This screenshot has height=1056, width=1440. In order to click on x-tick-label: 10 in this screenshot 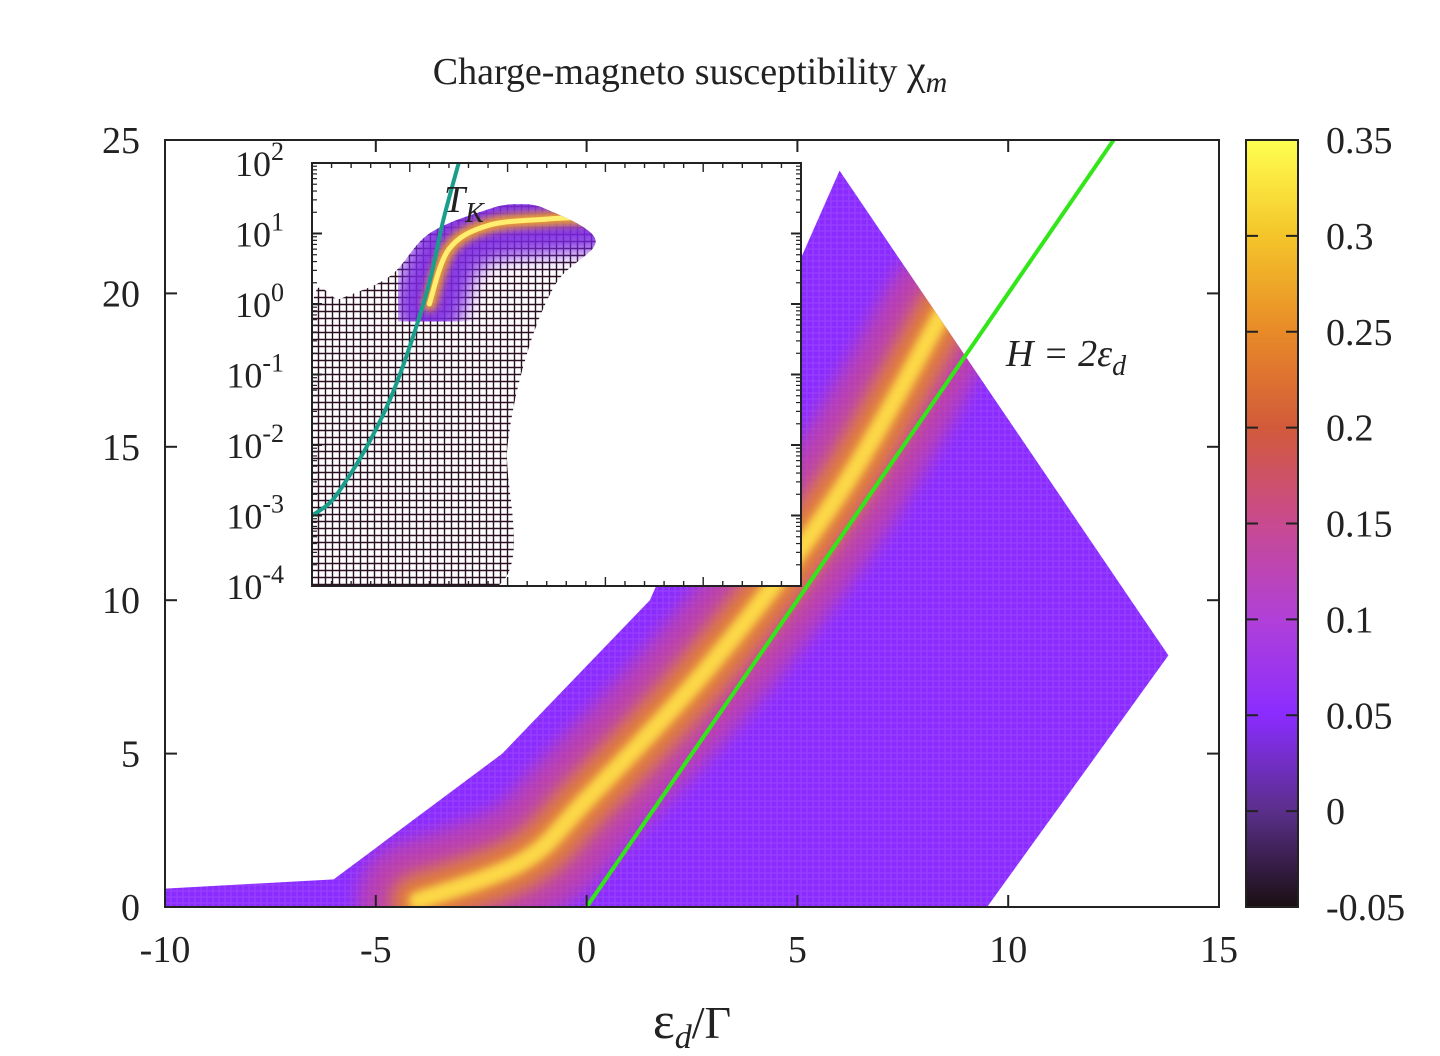, I will do `click(1008, 950)`.